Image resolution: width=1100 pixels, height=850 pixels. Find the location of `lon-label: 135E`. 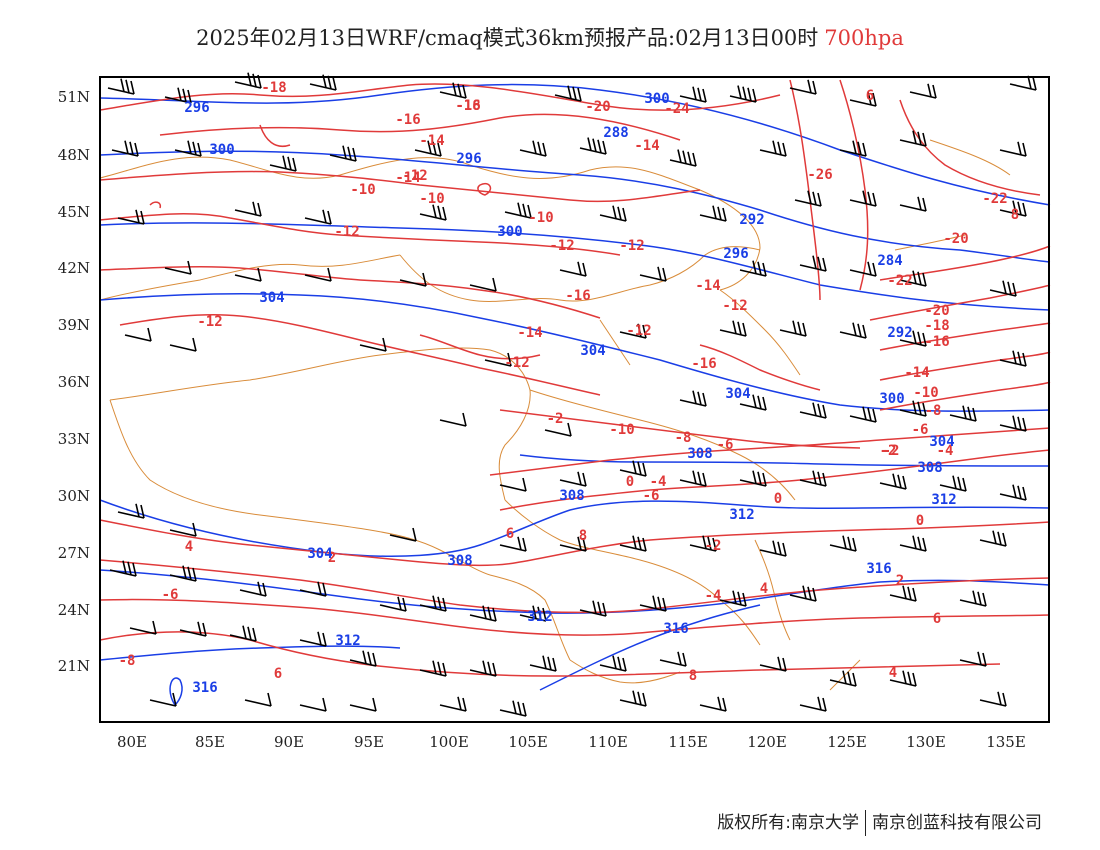

lon-label: 135E is located at coordinates (1006, 742).